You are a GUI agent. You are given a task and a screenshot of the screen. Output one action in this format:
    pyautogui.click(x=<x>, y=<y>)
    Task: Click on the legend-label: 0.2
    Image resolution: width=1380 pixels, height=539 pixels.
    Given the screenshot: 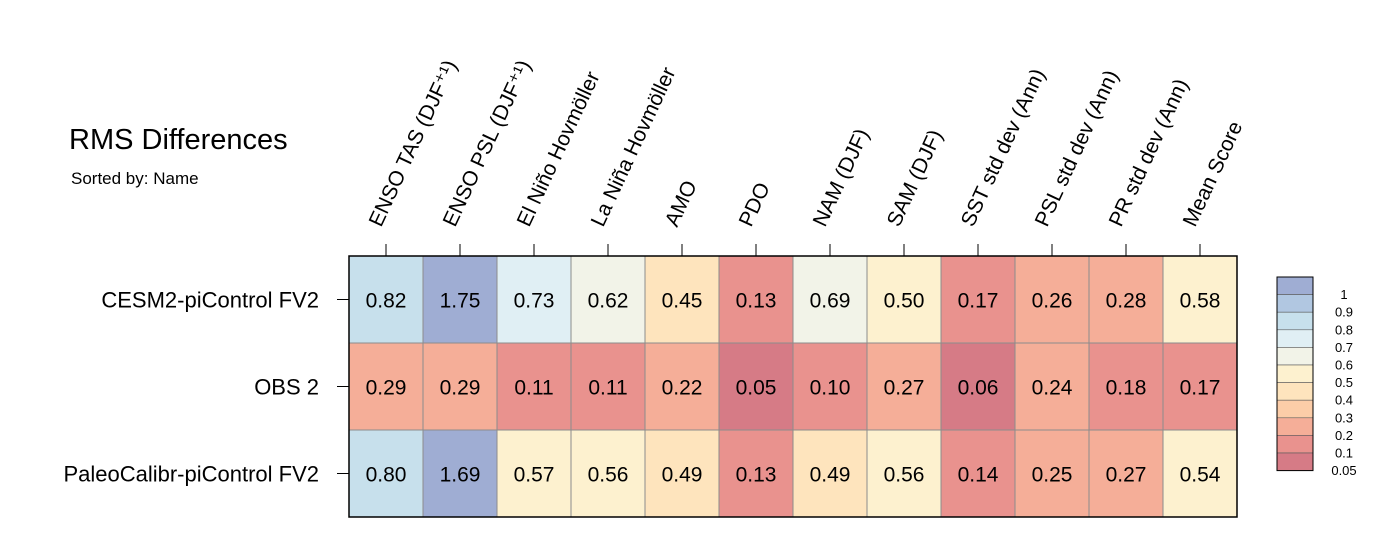 What is the action you would take?
    pyautogui.click(x=1344, y=435)
    